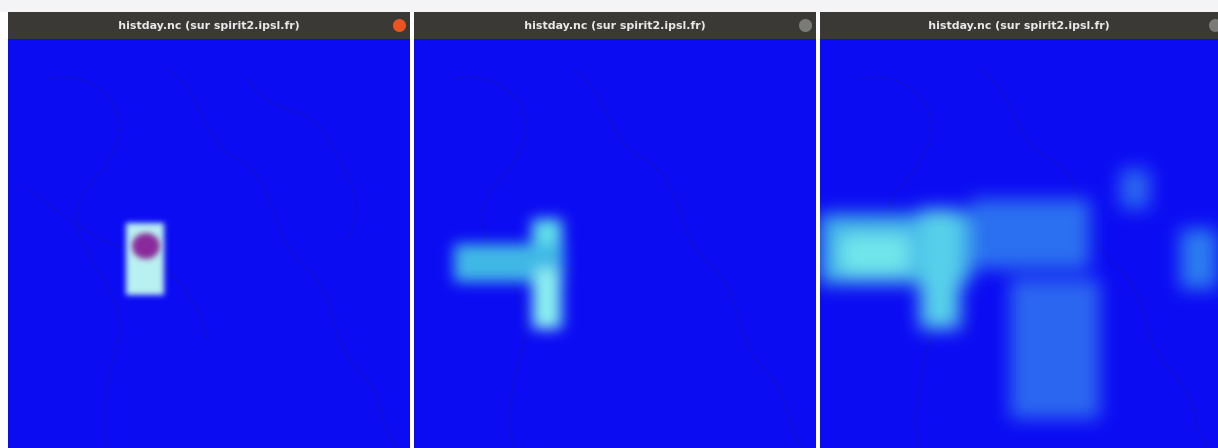  I want to click on top-strip, so click(609, 6).